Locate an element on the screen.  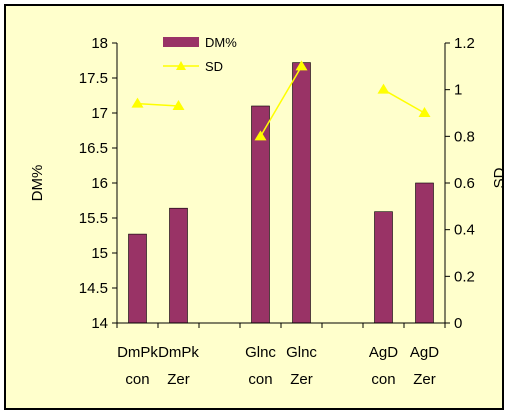
y2-tick-label: 0.2 is located at coordinates (464, 276).